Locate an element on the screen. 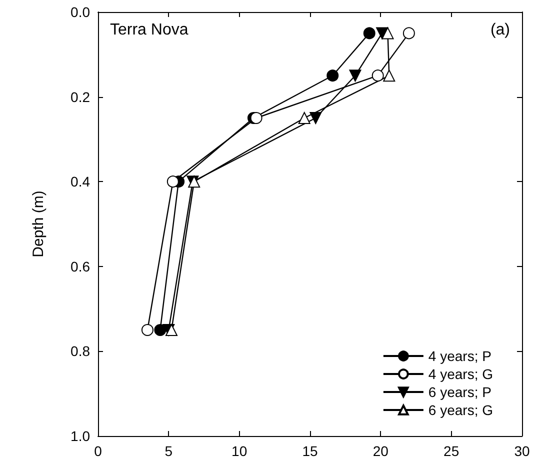  x-tick-label: 5 is located at coordinates (168, 451).